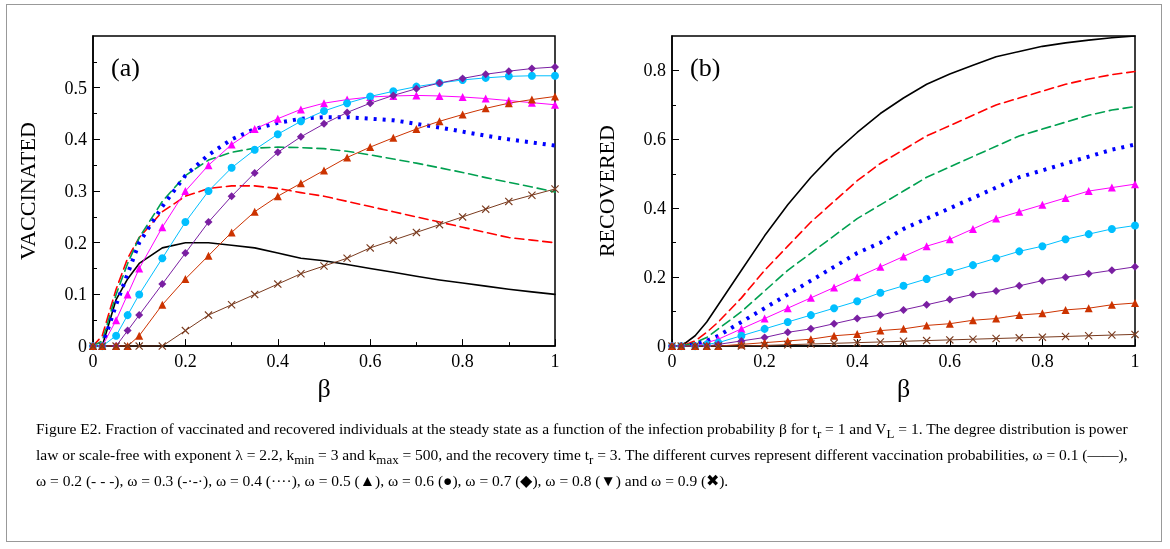  I want to click on y-axis-title: VACCINATED, so click(27, 191).